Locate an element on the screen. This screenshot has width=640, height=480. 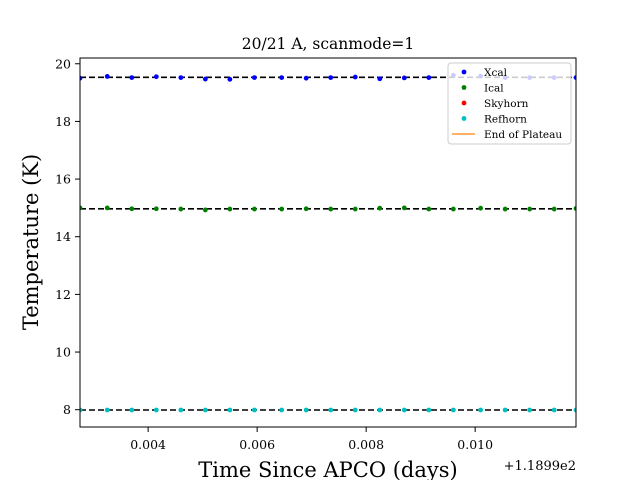
legend: Xcal Ical Skyhorn Refhorn End of Plateau is located at coordinates (509, 103).